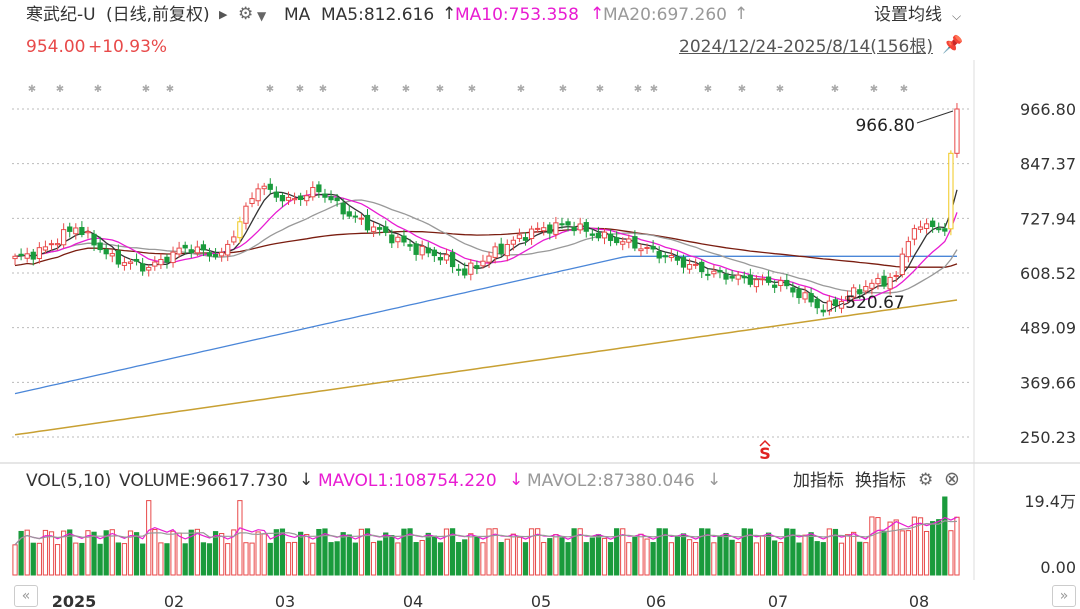 Image resolution: width=1080 pixels, height=609 pixels. Describe the element at coordinates (952, 479) in the screenshot. I see `close-icon: ⊗` at that location.